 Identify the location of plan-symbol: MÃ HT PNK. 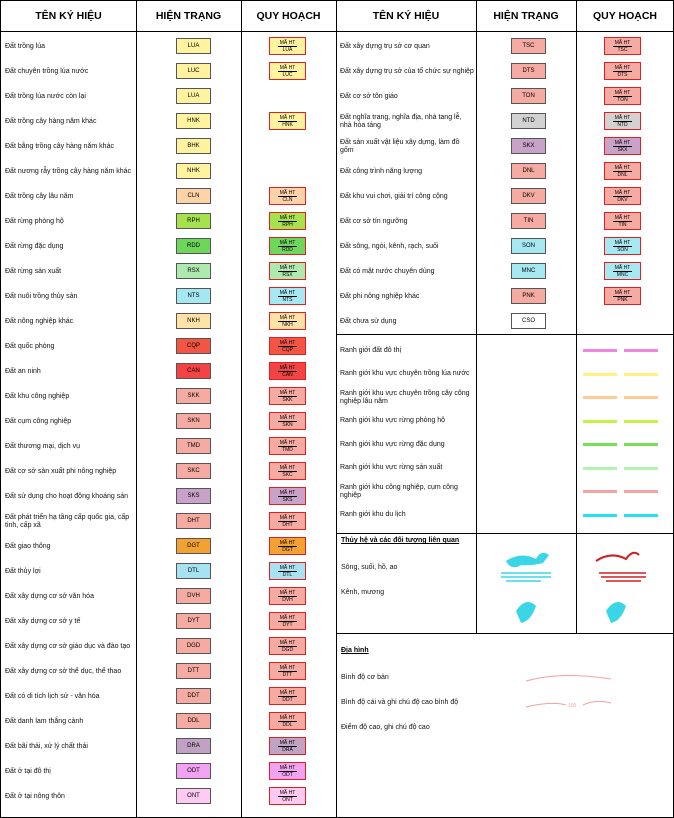
(622, 296).